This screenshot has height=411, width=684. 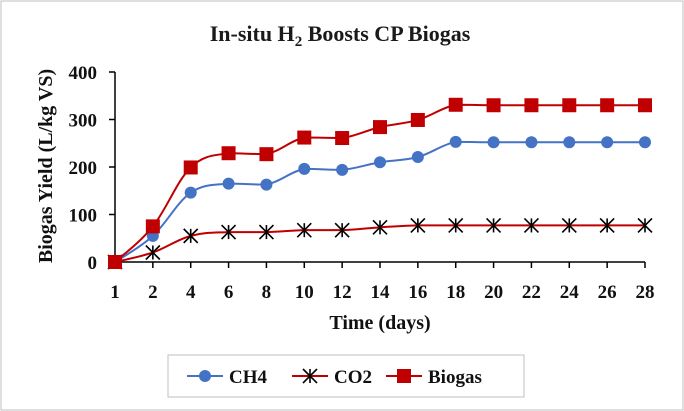 What do you see at coordinates (115, 292) in the screenshot?
I see `x-tick-label: 1` at bounding box center [115, 292].